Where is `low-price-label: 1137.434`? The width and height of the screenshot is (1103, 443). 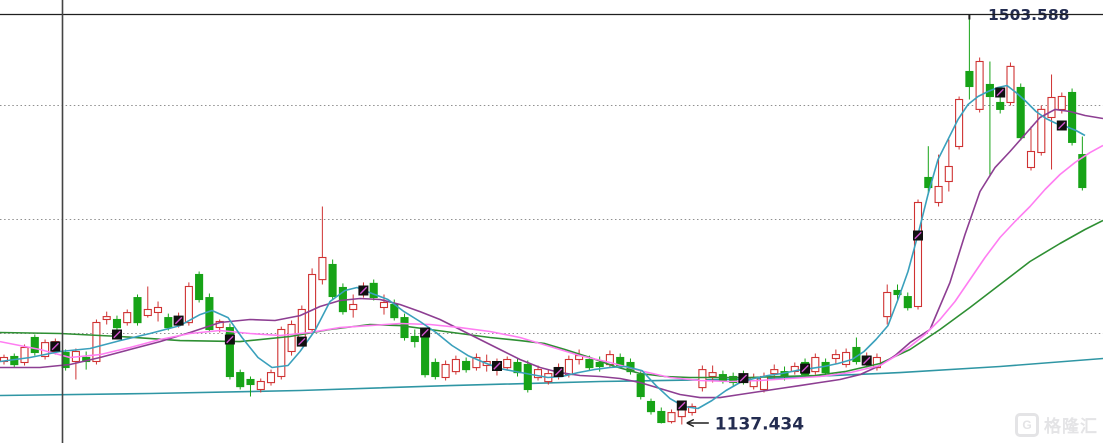 low-price-label: 1137.434 is located at coordinates (759, 425).